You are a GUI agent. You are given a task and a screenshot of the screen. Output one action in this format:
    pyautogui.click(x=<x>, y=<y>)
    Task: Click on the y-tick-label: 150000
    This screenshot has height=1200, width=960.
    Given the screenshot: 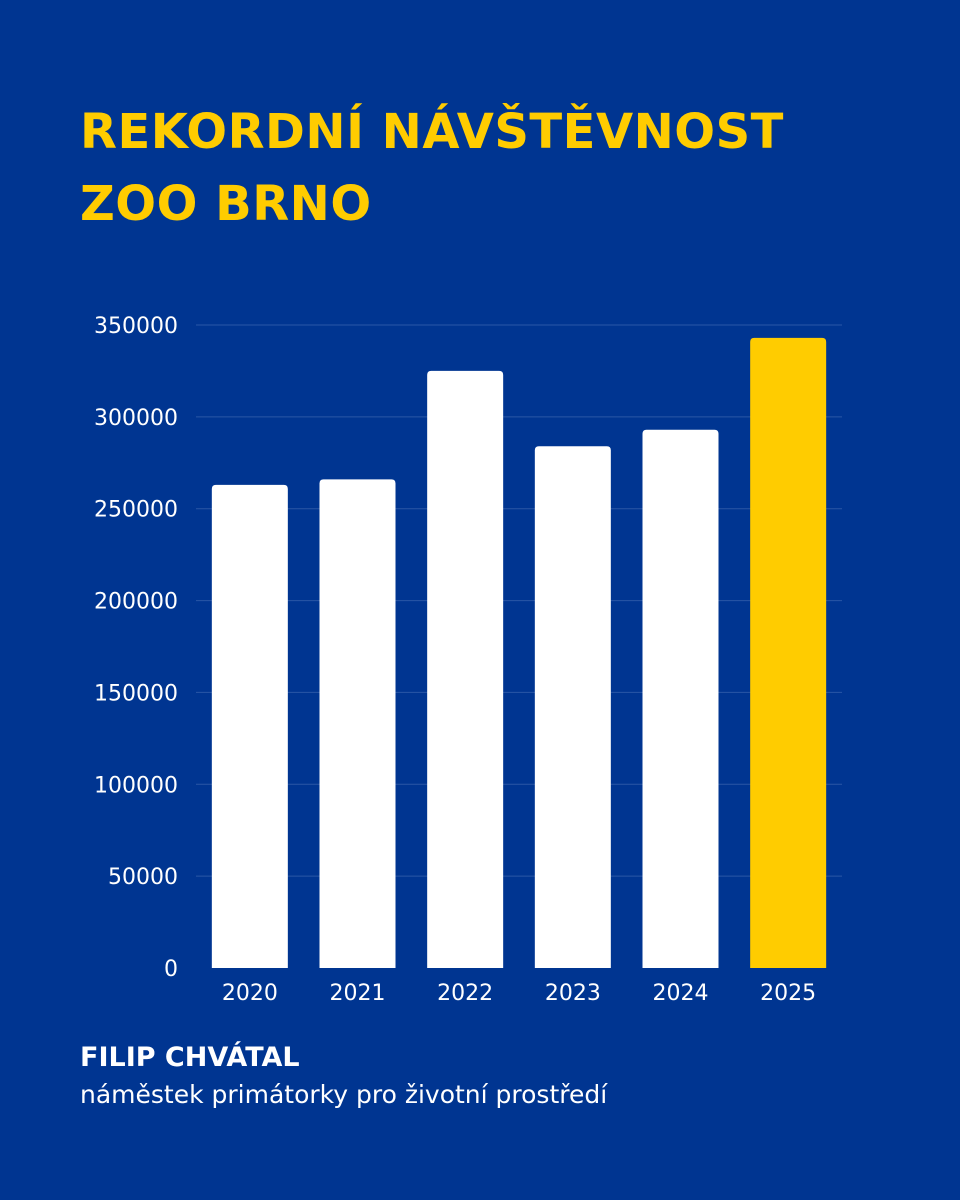 What is the action you would take?
    pyautogui.click(x=136, y=693)
    